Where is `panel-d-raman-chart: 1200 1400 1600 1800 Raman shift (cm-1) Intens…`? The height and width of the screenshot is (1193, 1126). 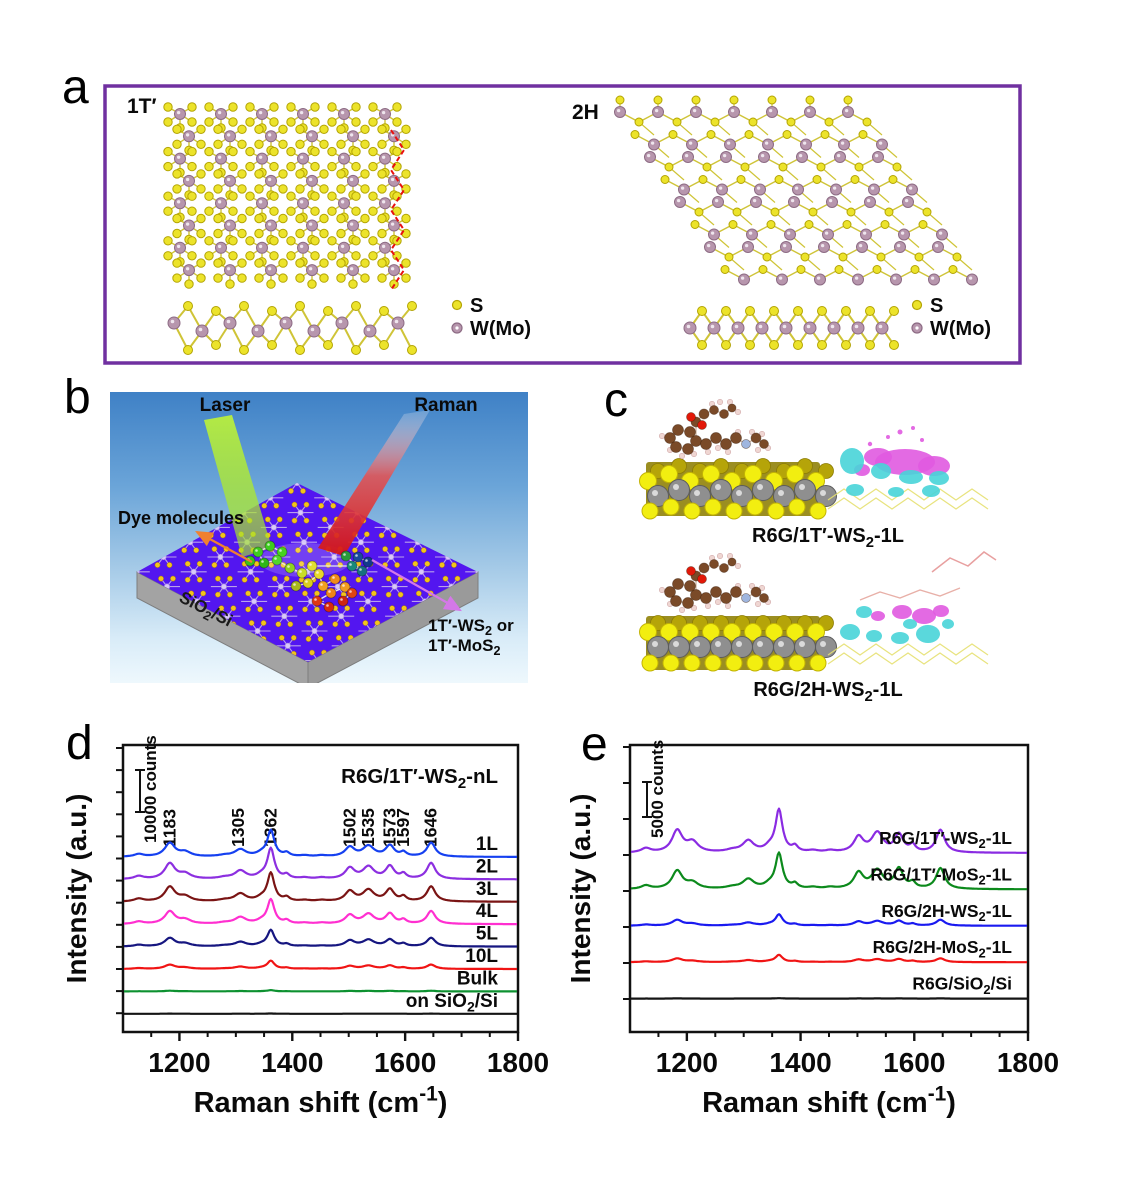 panel-d-raman-chart: 1200 1400 1600 1800 Raman shift (cm-1) Intens… is located at coordinates (305, 927).